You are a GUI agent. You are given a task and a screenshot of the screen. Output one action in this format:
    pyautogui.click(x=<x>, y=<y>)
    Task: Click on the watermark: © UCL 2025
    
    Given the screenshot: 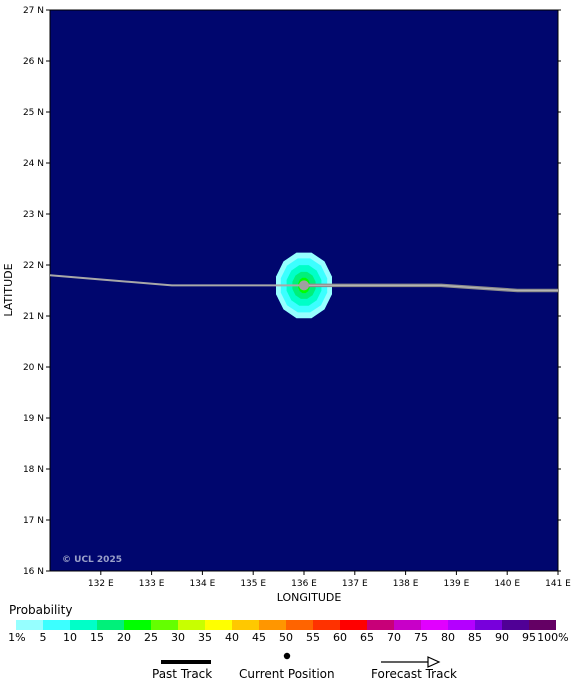 What is the action you would take?
    pyautogui.click(x=92, y=560)
    